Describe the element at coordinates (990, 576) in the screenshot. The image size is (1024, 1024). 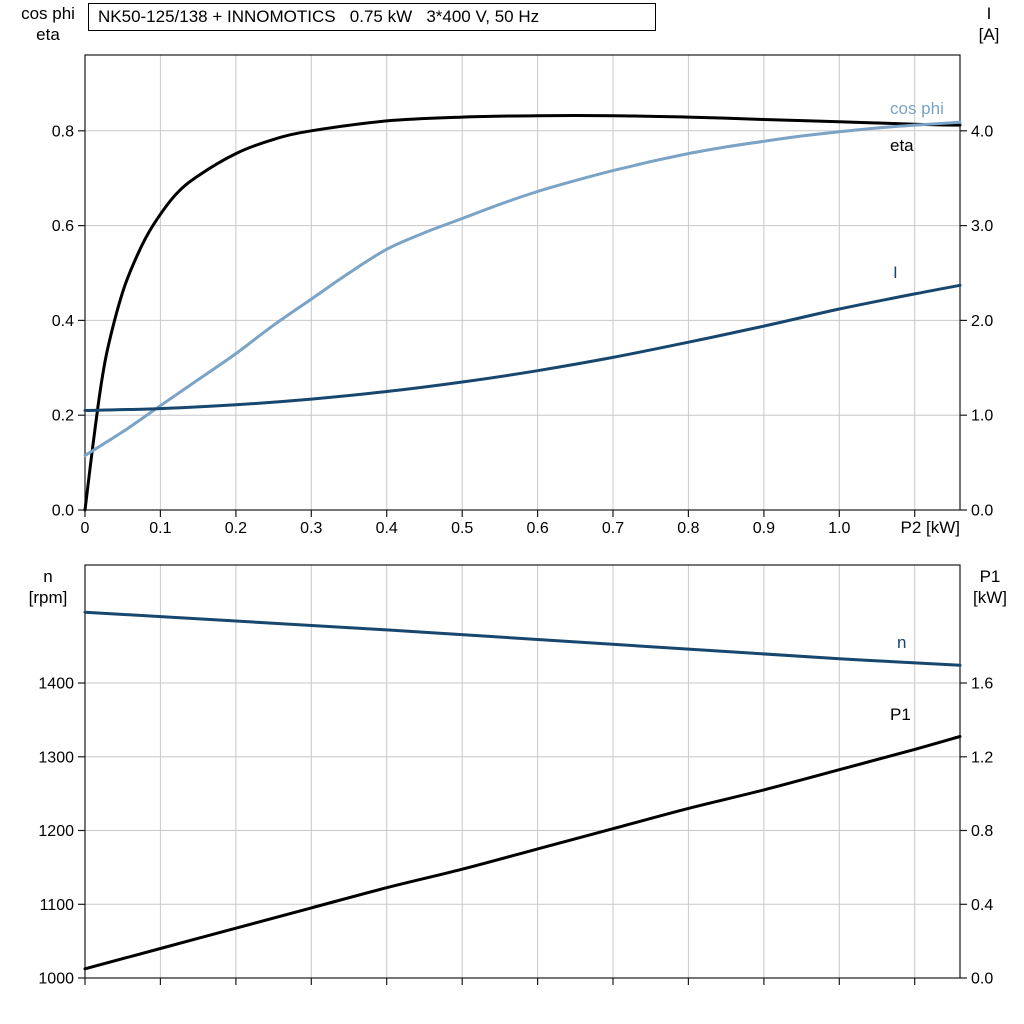
I see `bottom-right-axis-label-p1: P1` at that location.